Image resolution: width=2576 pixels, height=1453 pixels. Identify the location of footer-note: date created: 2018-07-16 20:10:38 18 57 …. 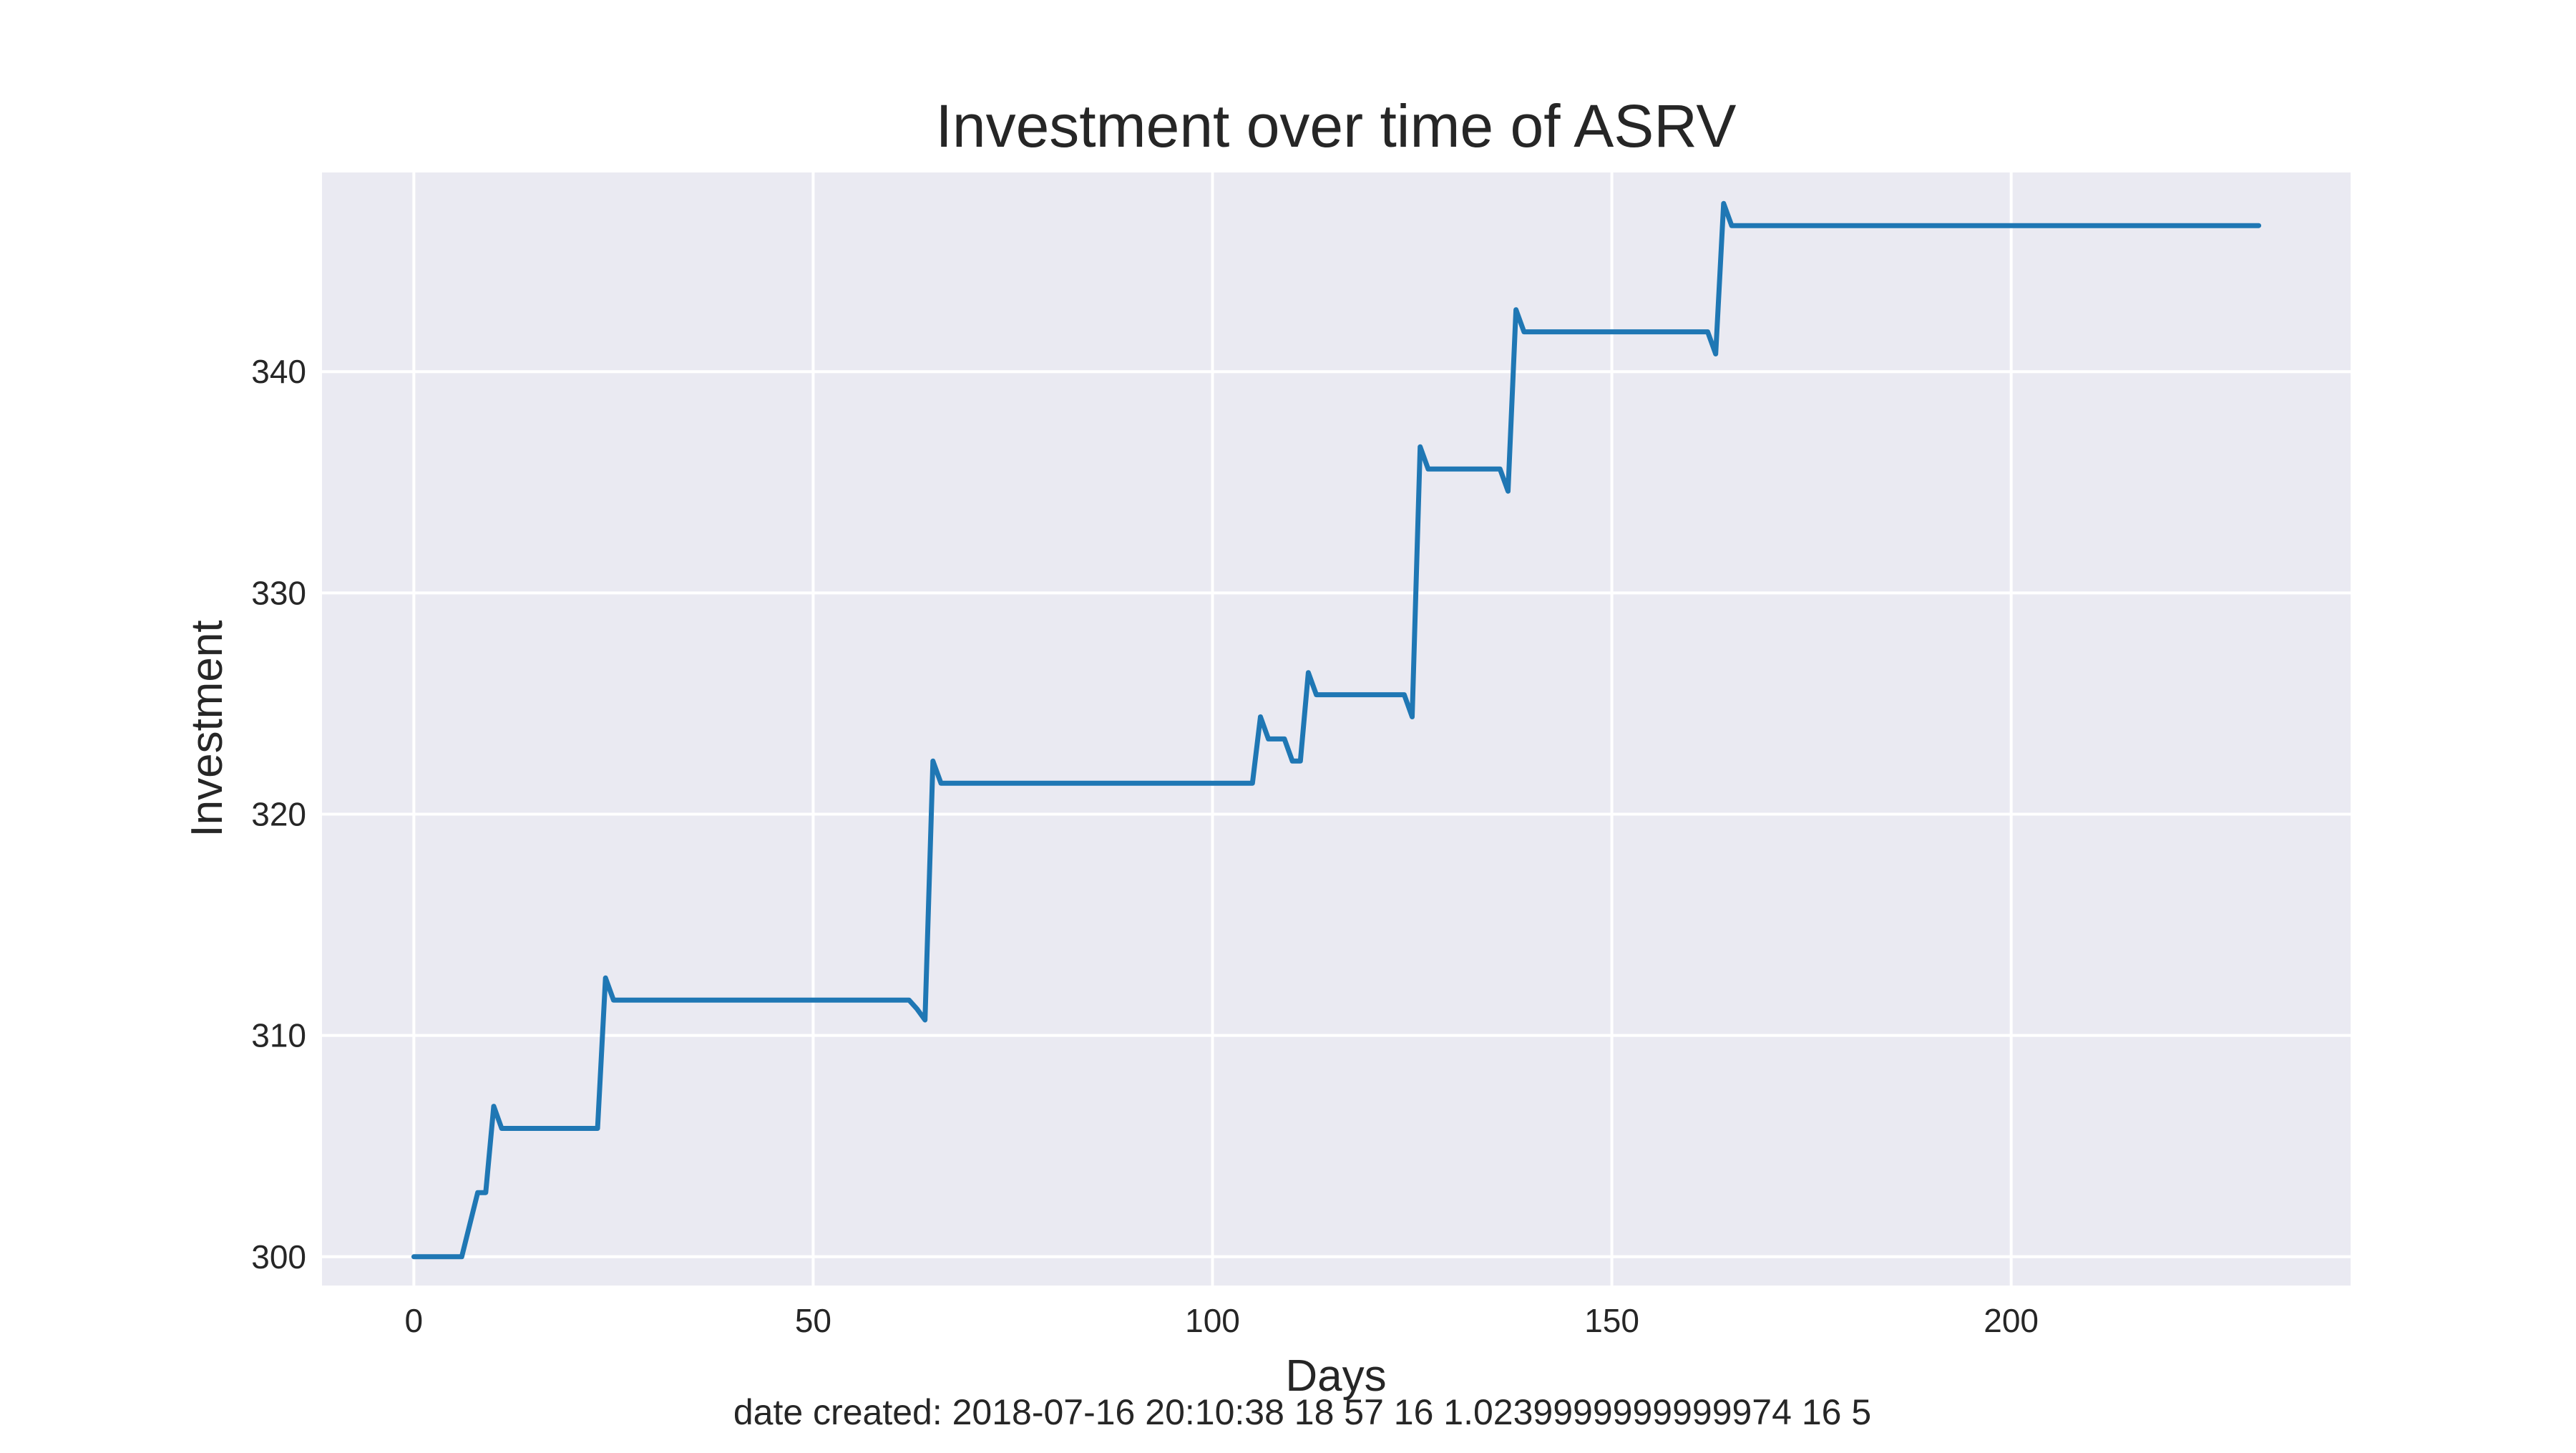
(1302, 1412).